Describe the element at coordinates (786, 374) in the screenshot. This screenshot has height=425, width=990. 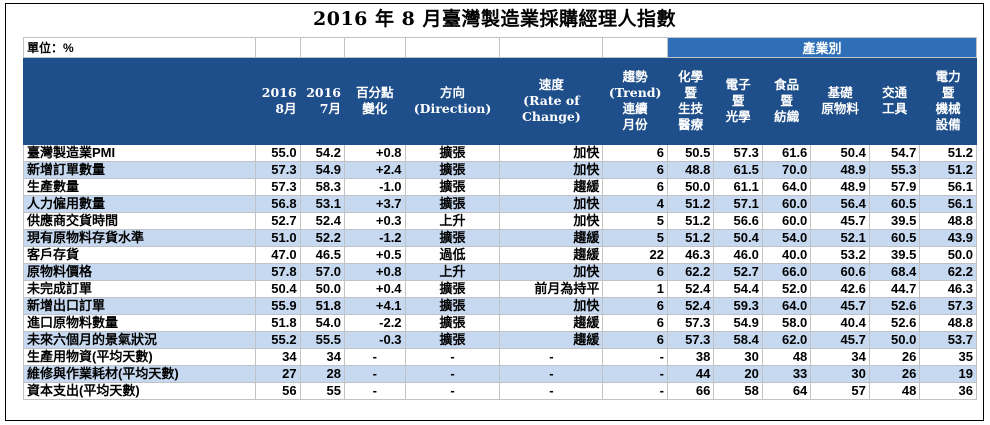
I see `table-cell: 33` at that location.